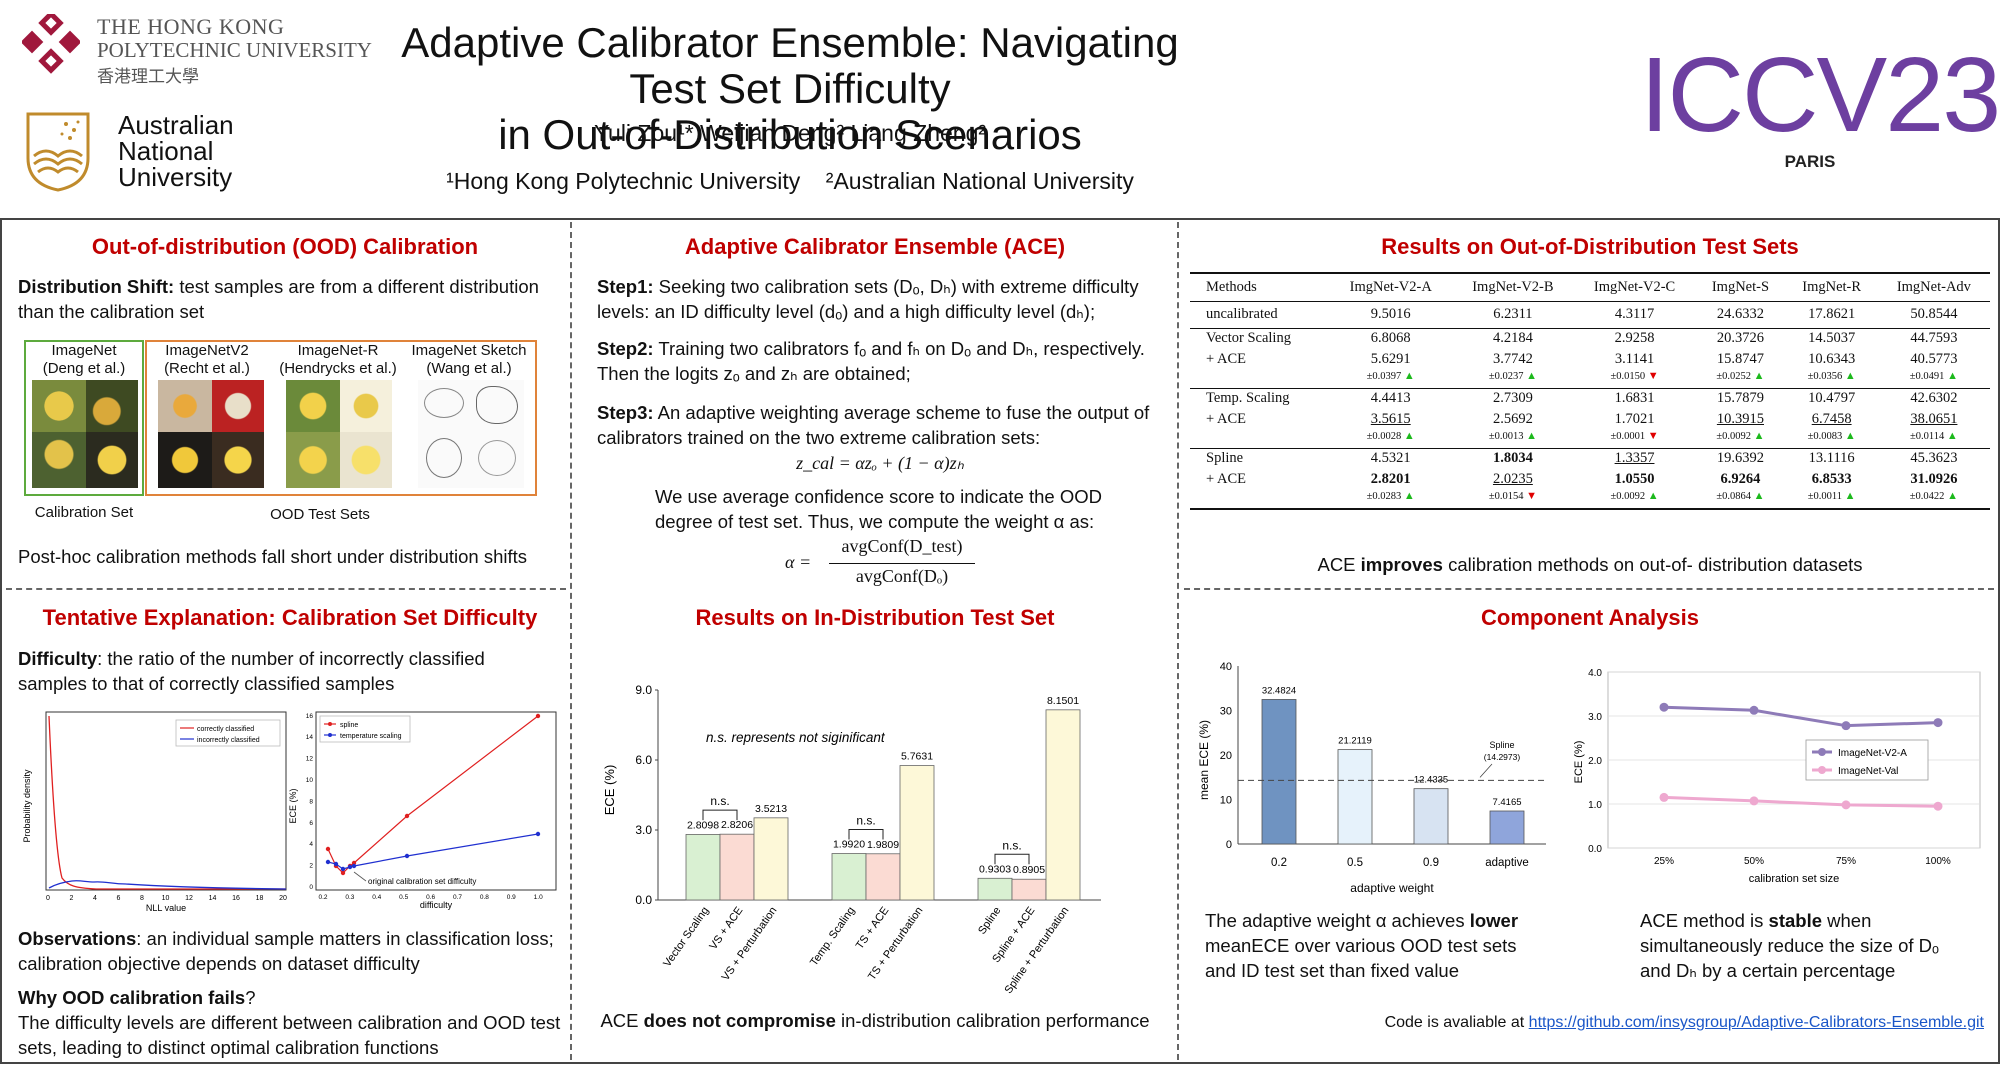 Image resolution: width=2001 pixels, height=1076 pixels. What do you see at coordinates (285, 246) in the screenshot?
I see `section-ood-calibration-title: Out-of-distribution (OOD) Calibration` at bounding box center [285, 246].